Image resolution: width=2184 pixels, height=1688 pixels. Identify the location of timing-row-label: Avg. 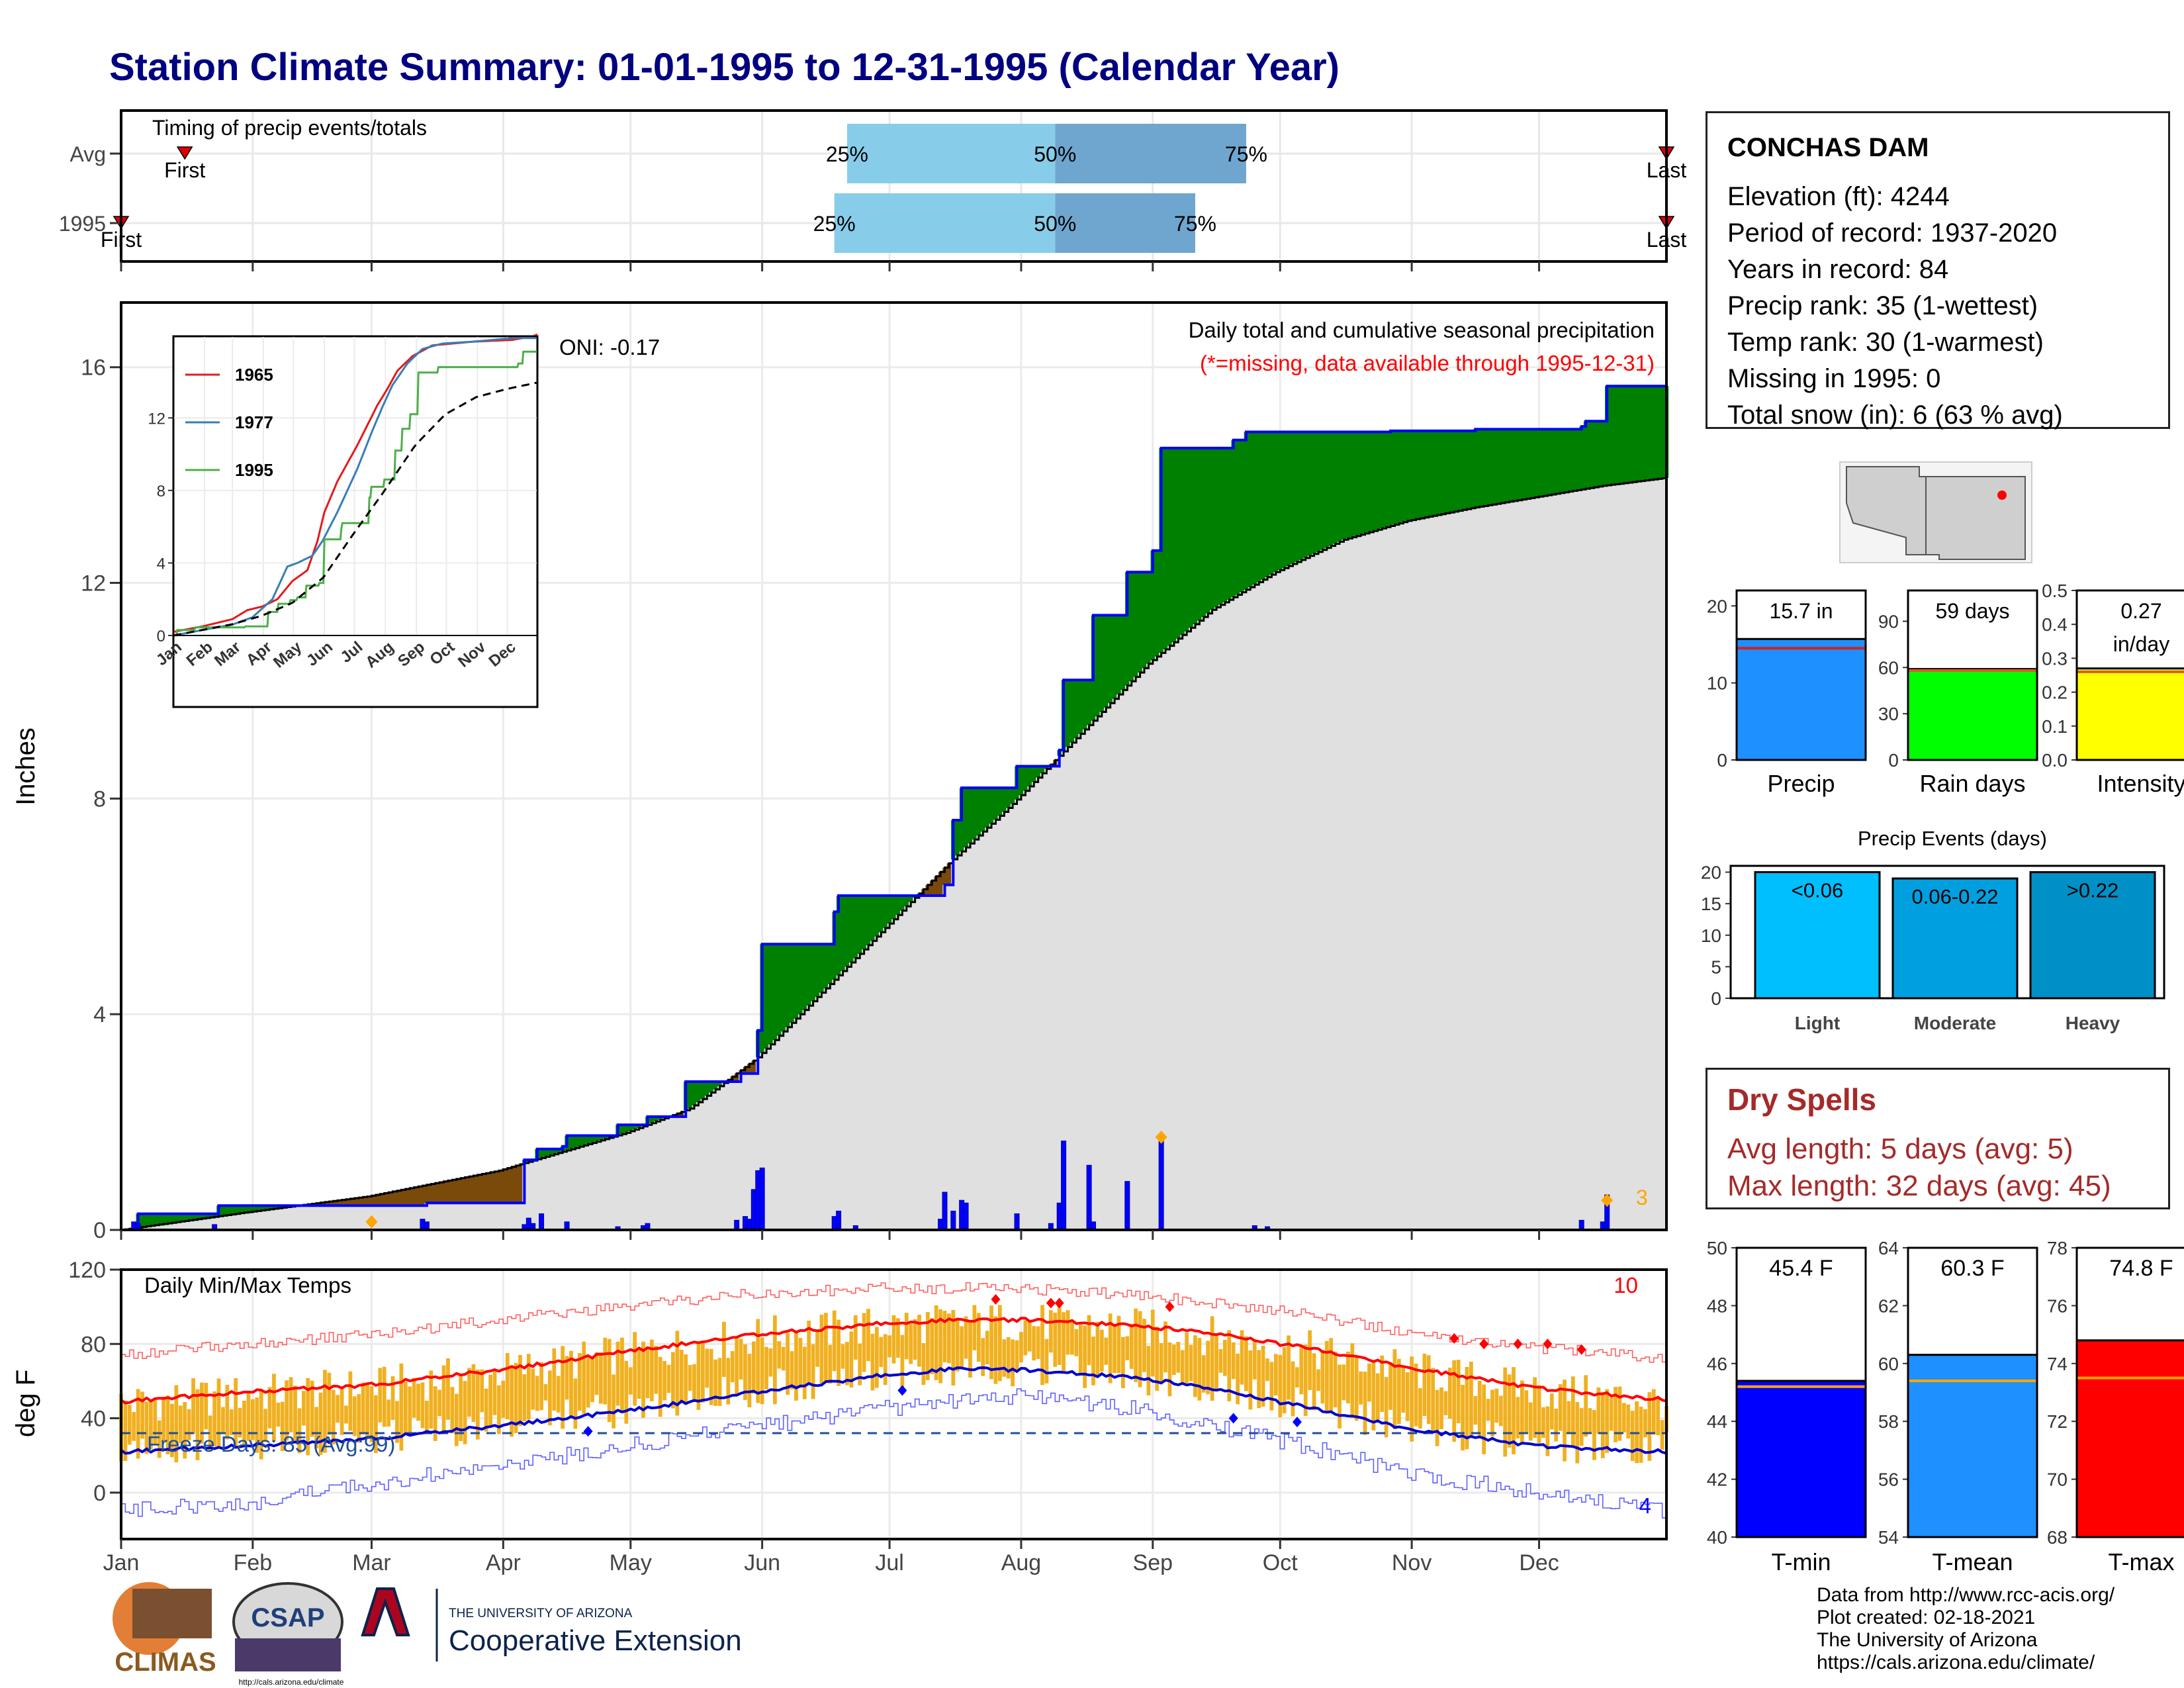
(87, 154).